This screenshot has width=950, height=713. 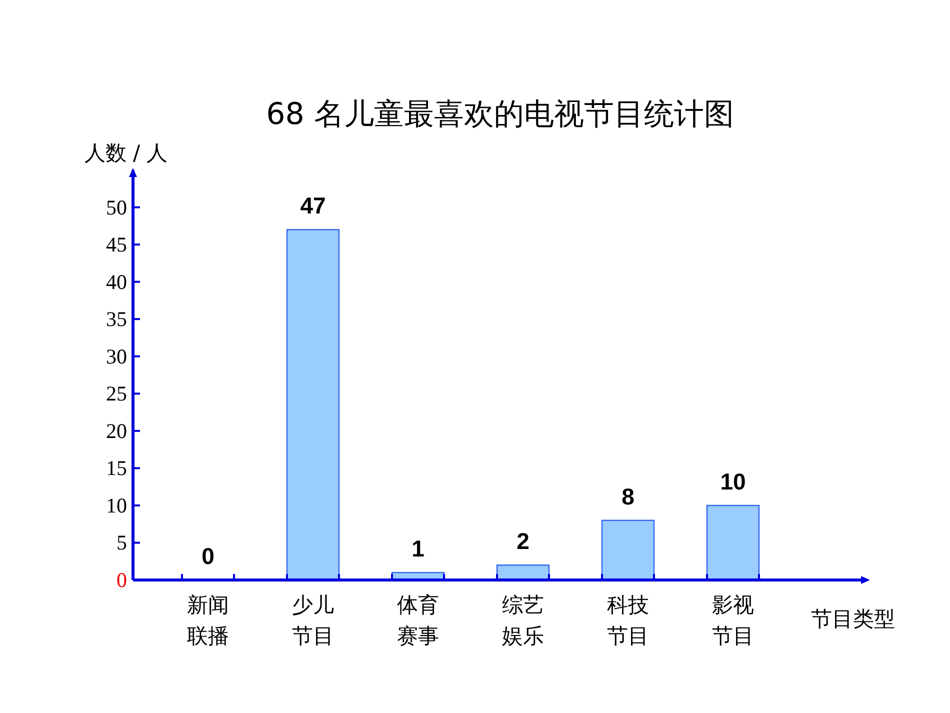 What do you see at coordinates (116, 468) in the screenshot?
I see `y-tick-label: 15` at bounding box center [116, 468].